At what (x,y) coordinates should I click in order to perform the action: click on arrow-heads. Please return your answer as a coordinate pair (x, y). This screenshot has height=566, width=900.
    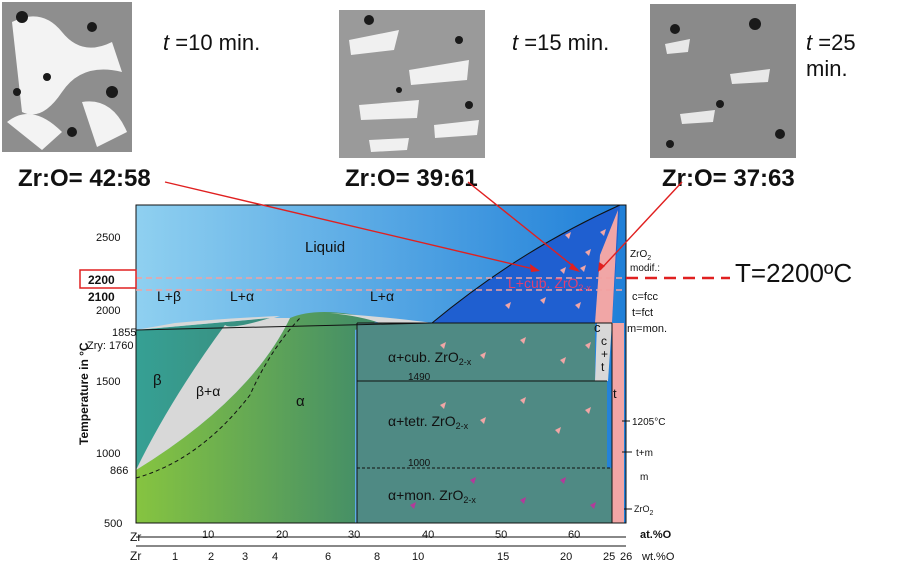
    Looking at the image, I should click on (567, 267).